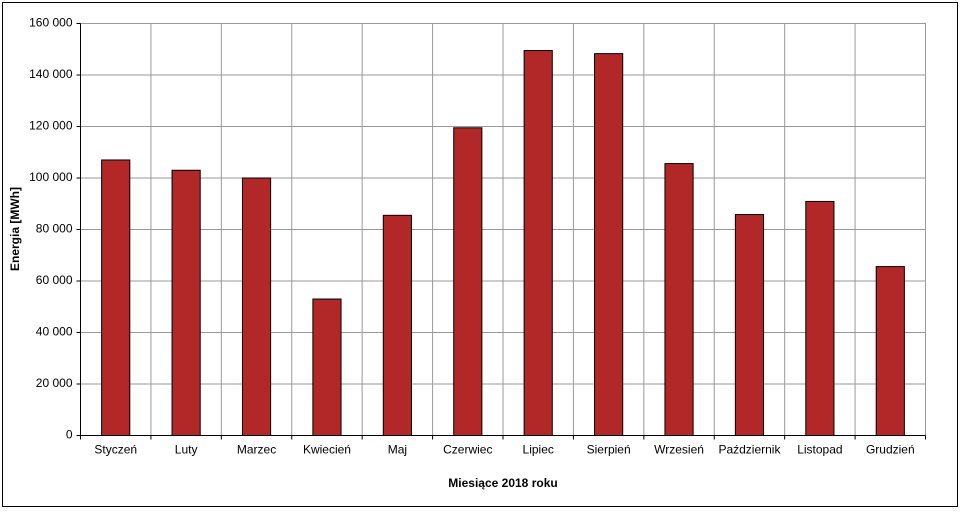 This screenshot has height=513, width=962. Describe the element at coordinates (51, 126) in the screenshot. I see `y-tick-label: 120 000` at that location.